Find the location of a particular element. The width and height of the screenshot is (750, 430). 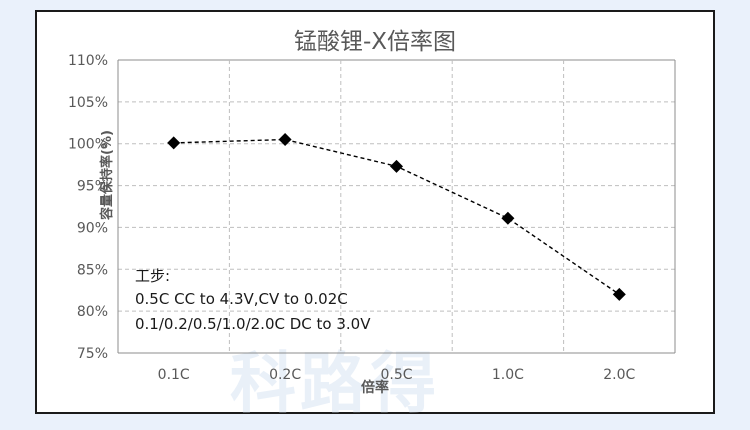

x-tick-label: 1.0C is located at coordinates (508, 375).